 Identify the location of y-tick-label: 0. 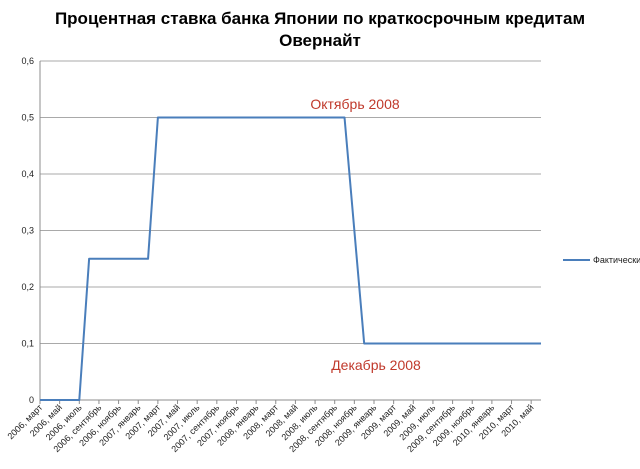
(31, 400).